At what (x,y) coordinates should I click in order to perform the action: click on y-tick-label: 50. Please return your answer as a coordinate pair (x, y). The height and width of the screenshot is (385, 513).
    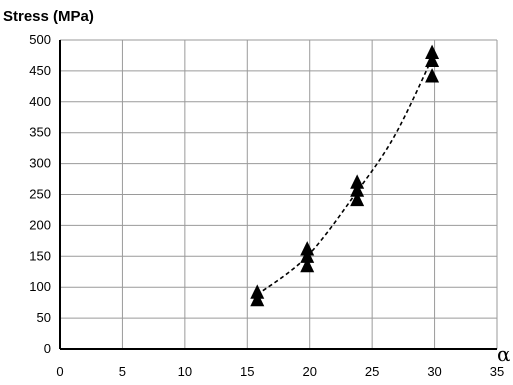
    Looking at the image, I should click on (44, 317).